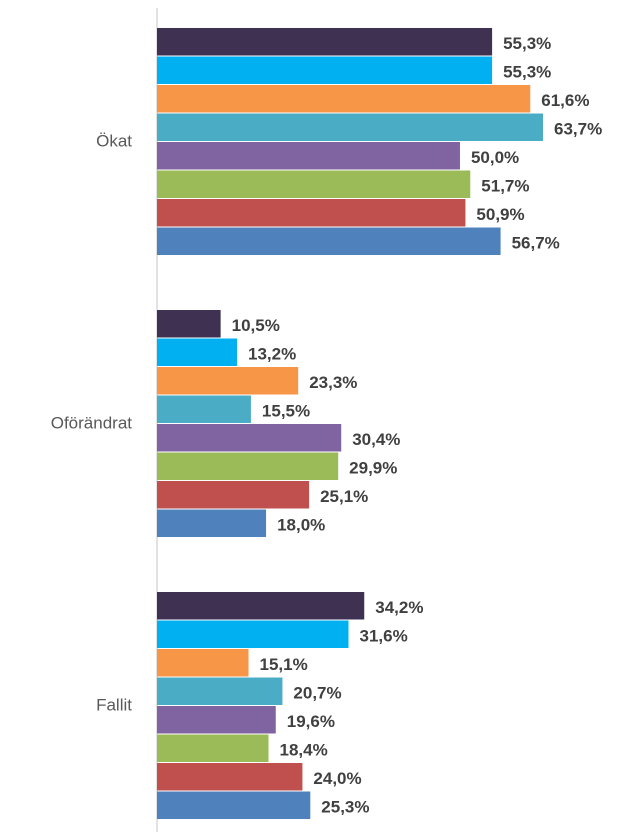 This screenshot has height=834, width=627. What do you see at coordinates (303, 750) in the screenshot?
I see `value-label: 18,4%` at bounding box center [303, 750].